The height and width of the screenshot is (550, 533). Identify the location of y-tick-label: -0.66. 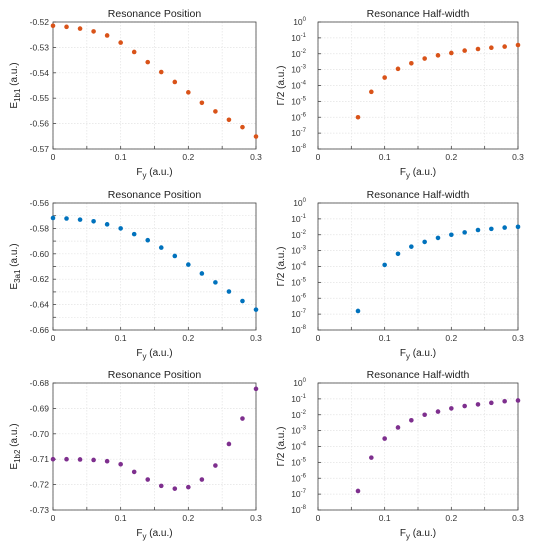
(40, 330).